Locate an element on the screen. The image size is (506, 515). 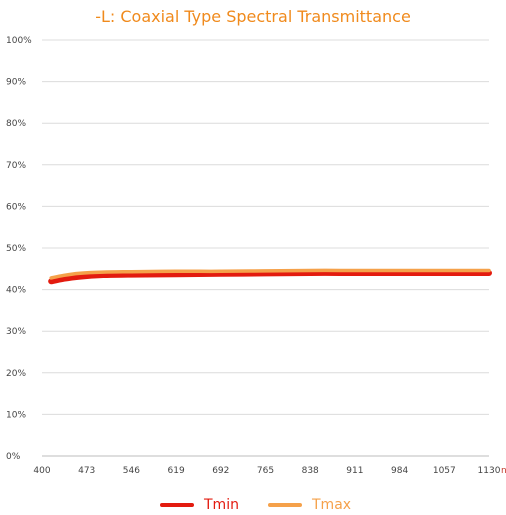
legend-item-tmax: Tmax is located at coordinates (309, 505).